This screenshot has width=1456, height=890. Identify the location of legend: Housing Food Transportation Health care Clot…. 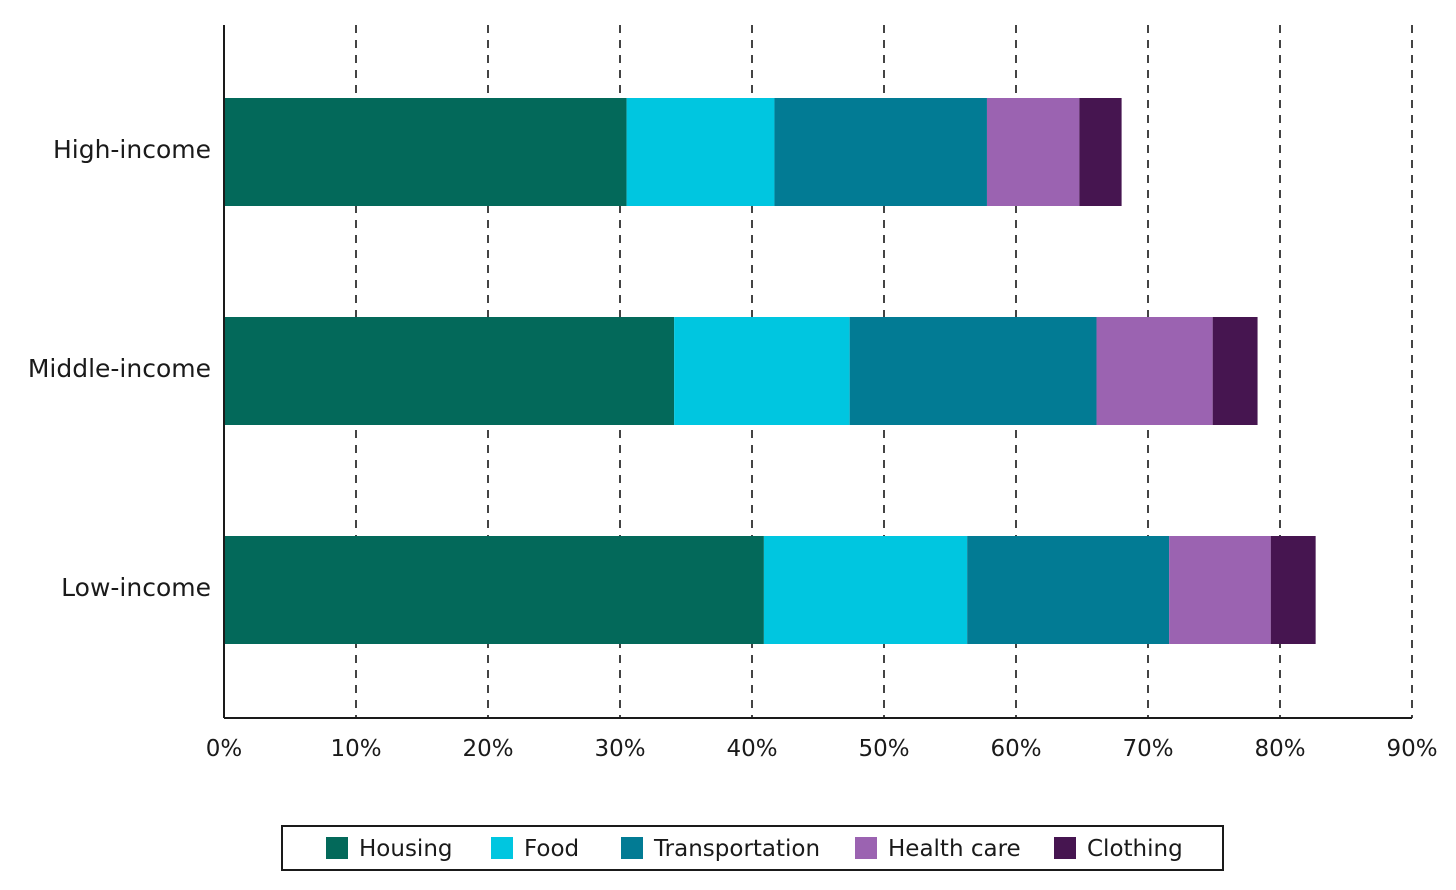
(752, 848).